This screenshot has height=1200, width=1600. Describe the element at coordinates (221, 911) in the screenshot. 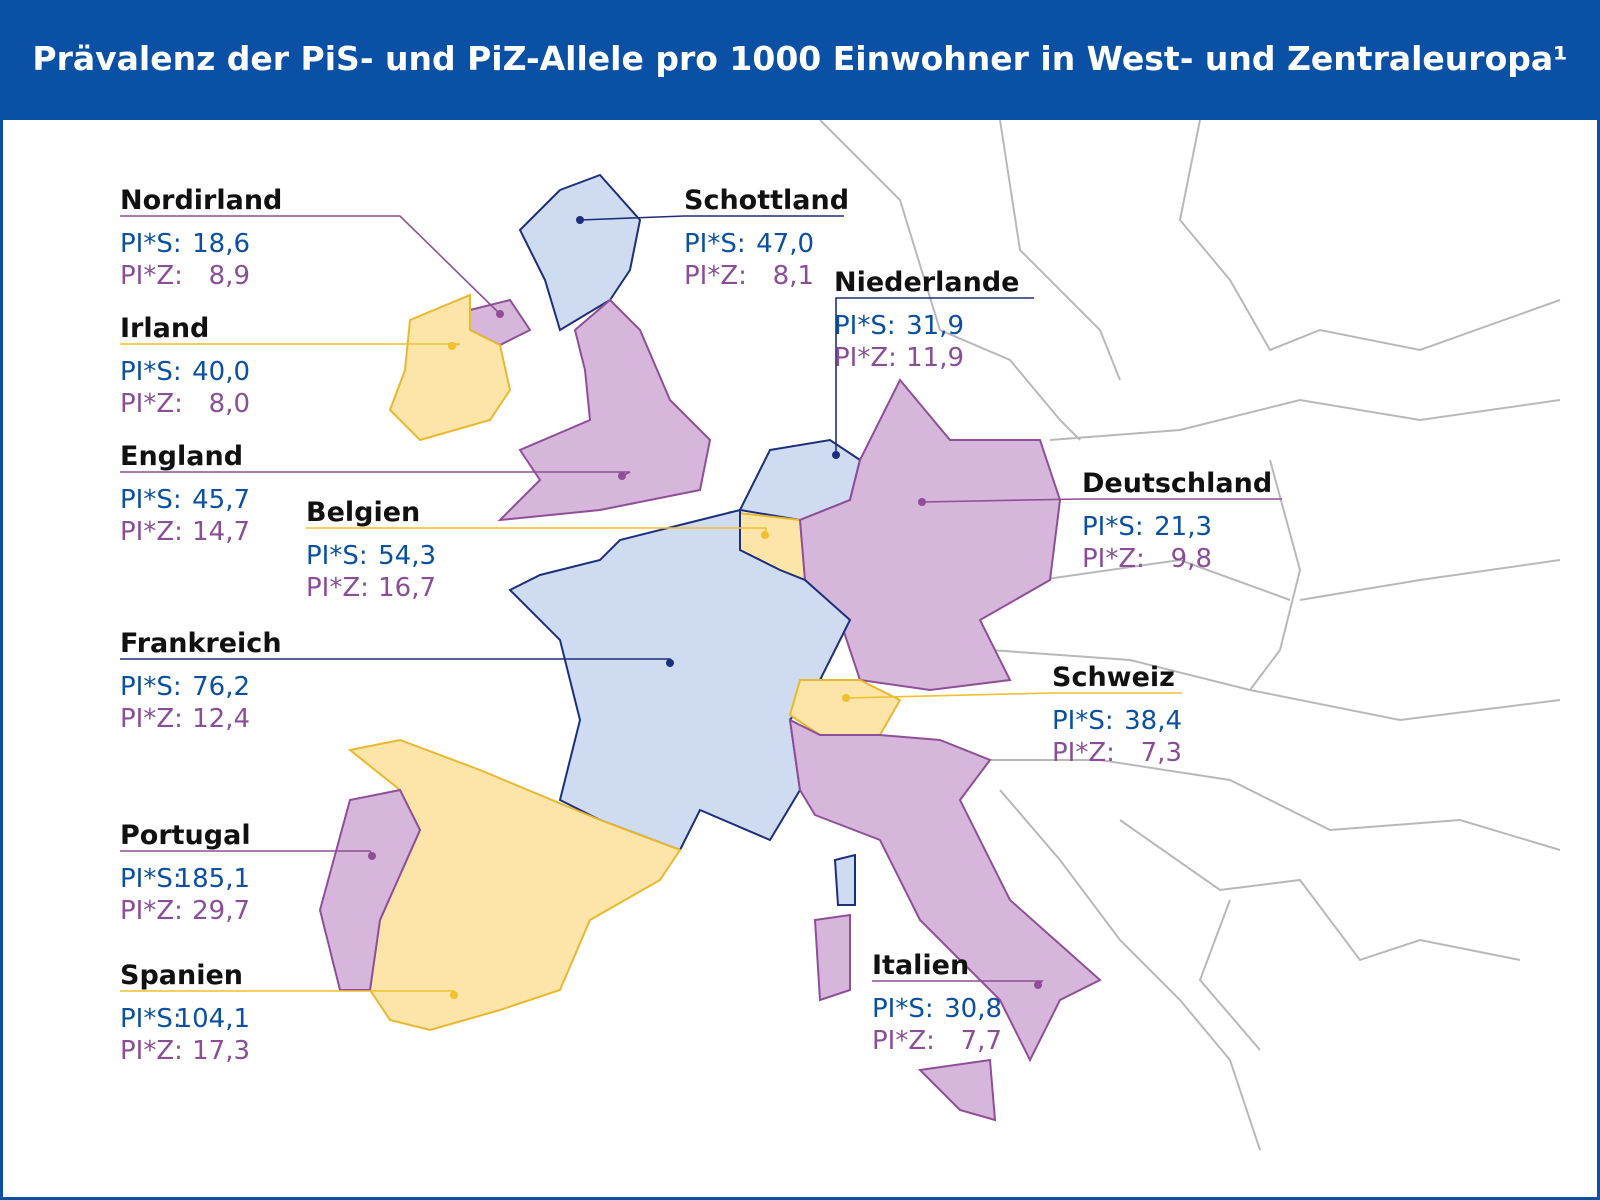

I see `piz-value: 29,7` at that location.